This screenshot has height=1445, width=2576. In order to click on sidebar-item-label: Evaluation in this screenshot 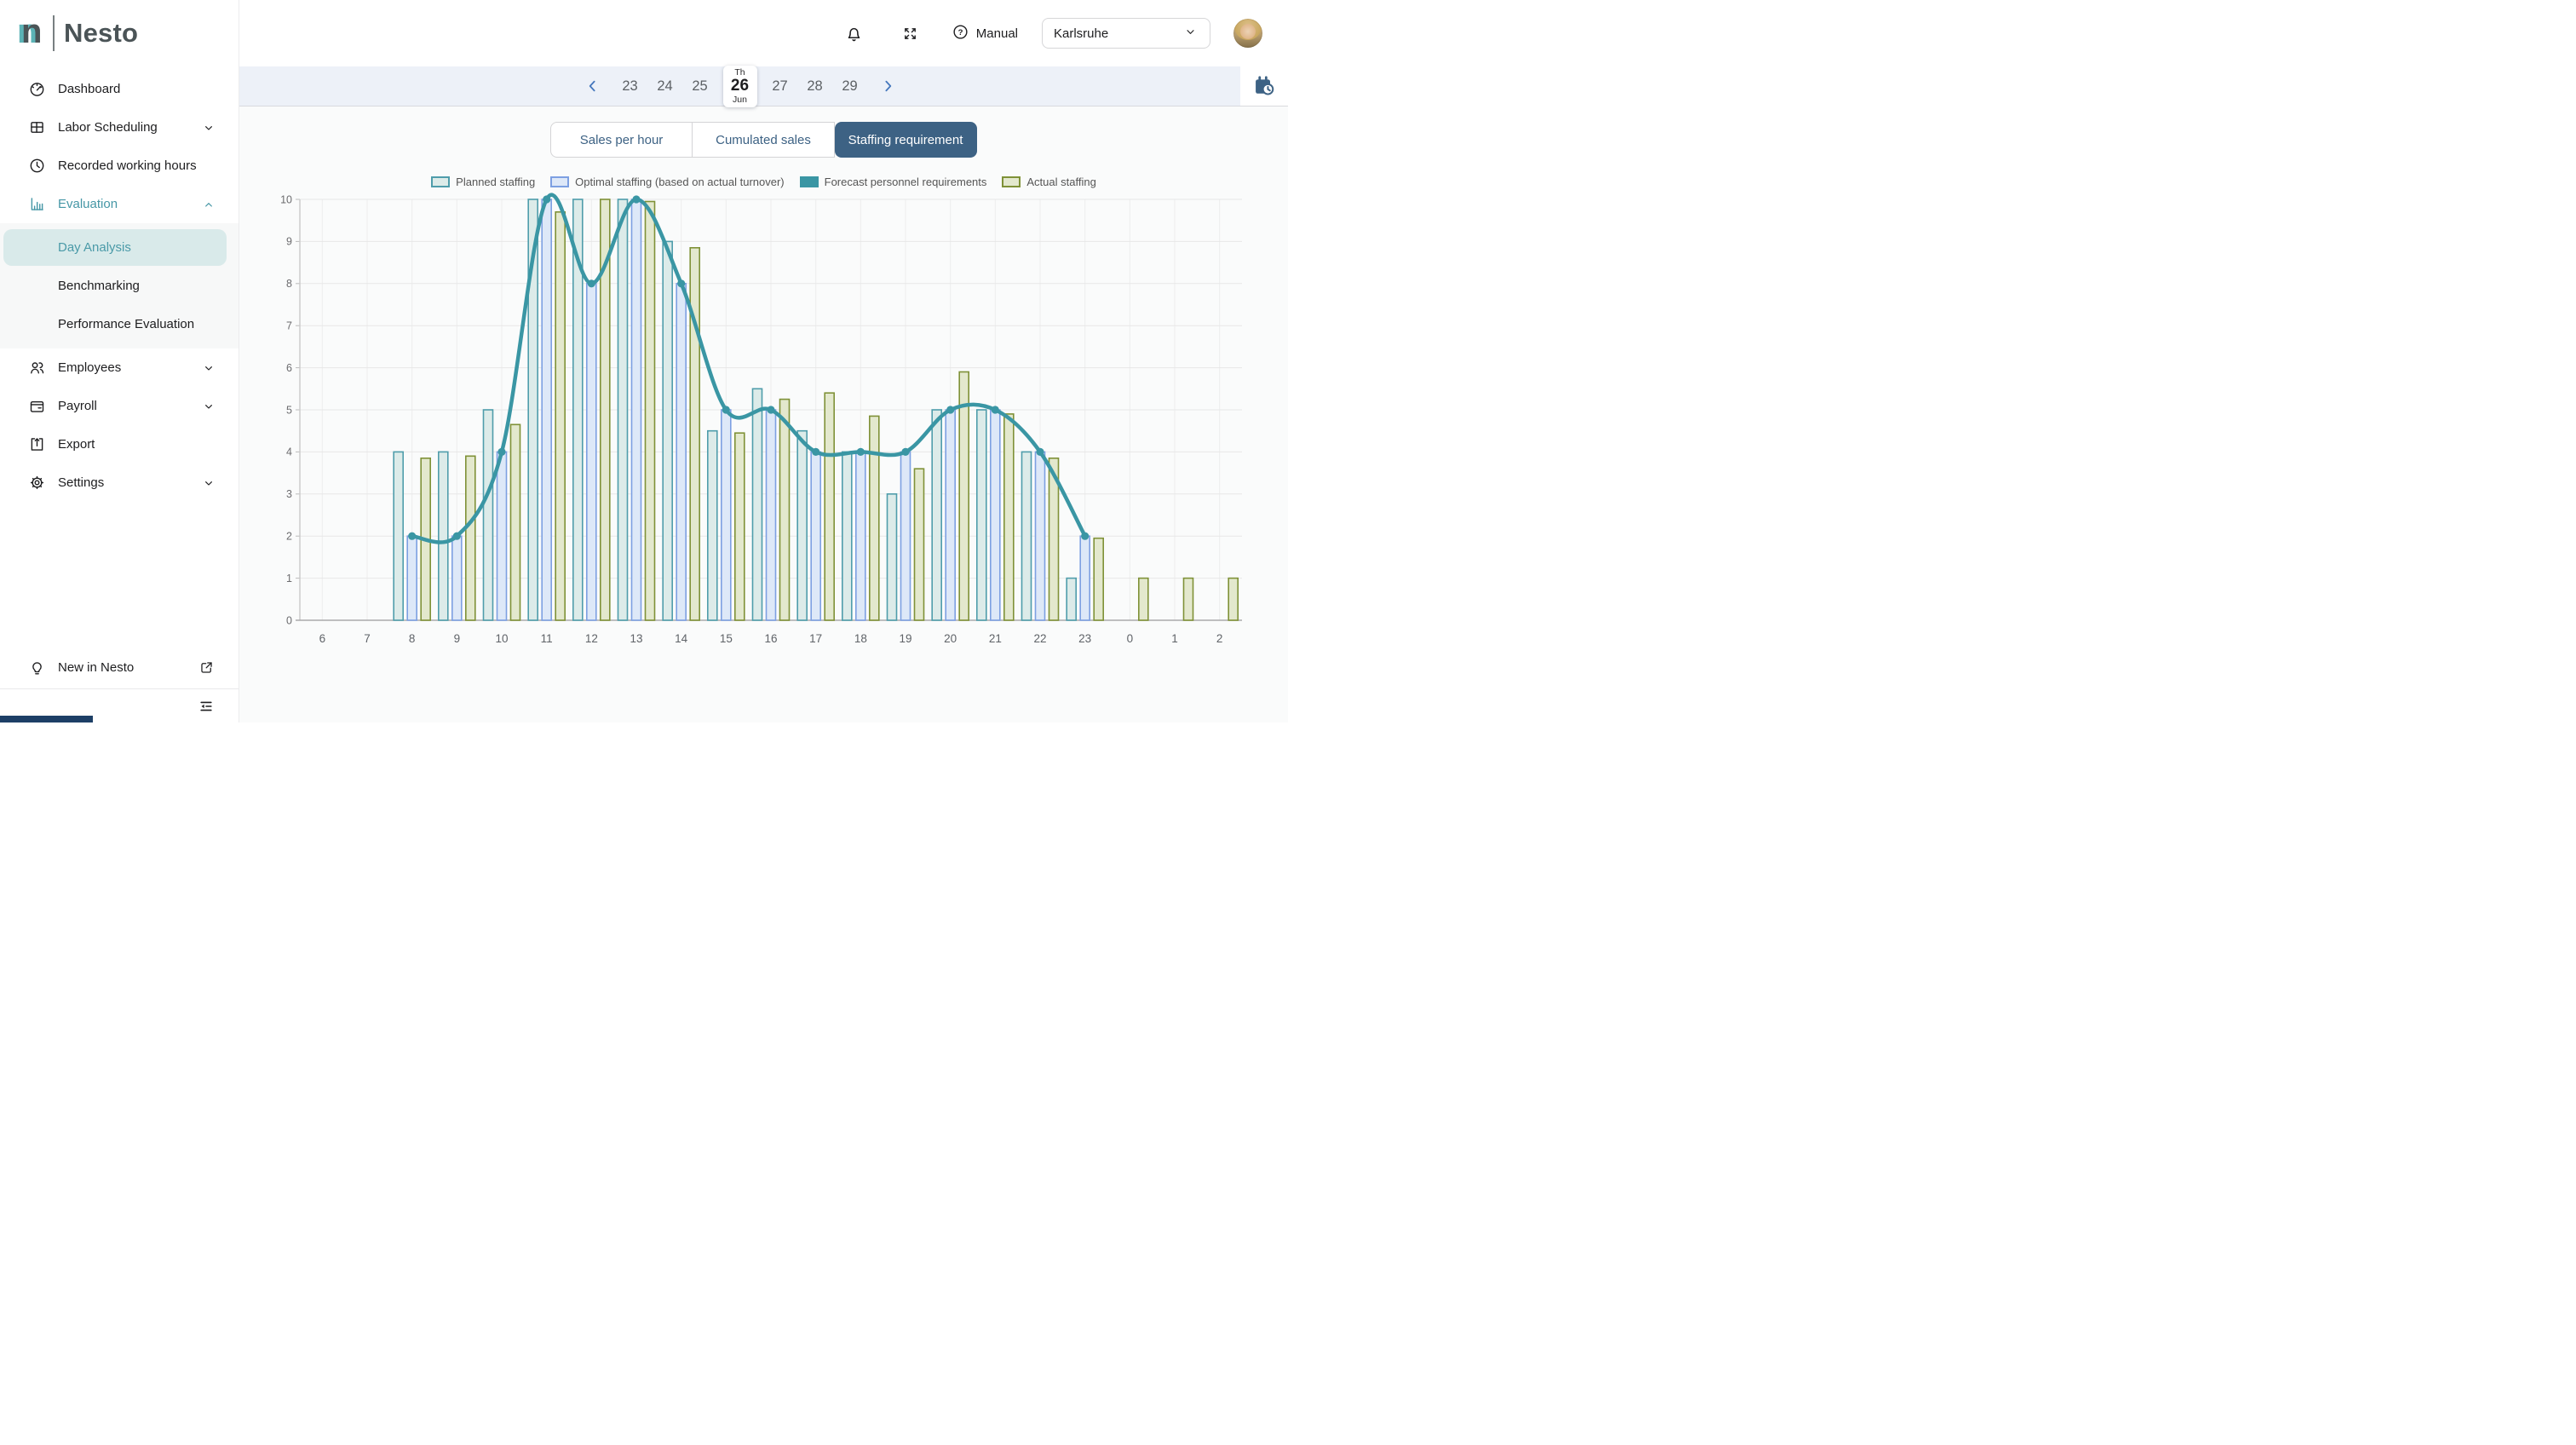, I will do `click(88, 204)`.